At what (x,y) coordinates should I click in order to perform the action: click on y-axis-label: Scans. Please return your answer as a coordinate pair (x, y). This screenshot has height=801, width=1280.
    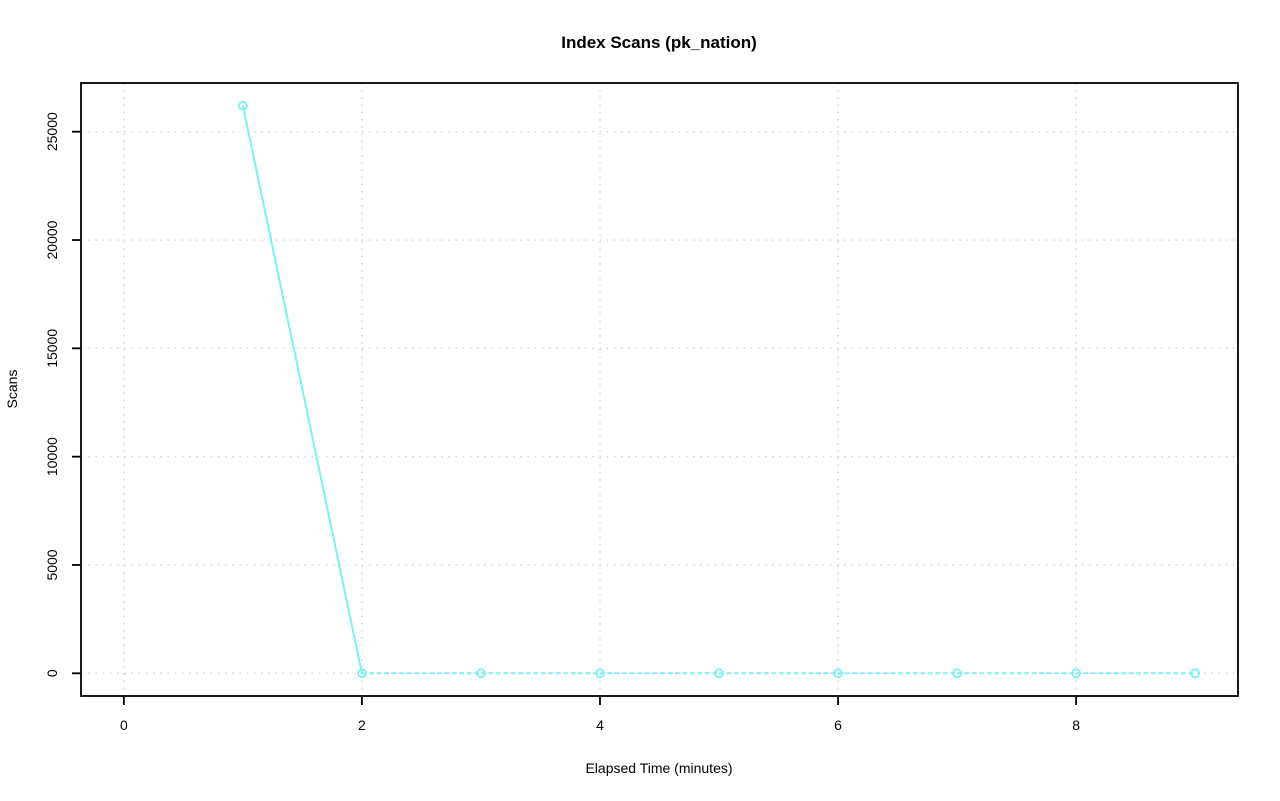
    Looking at the image, I should click on (12, 389).